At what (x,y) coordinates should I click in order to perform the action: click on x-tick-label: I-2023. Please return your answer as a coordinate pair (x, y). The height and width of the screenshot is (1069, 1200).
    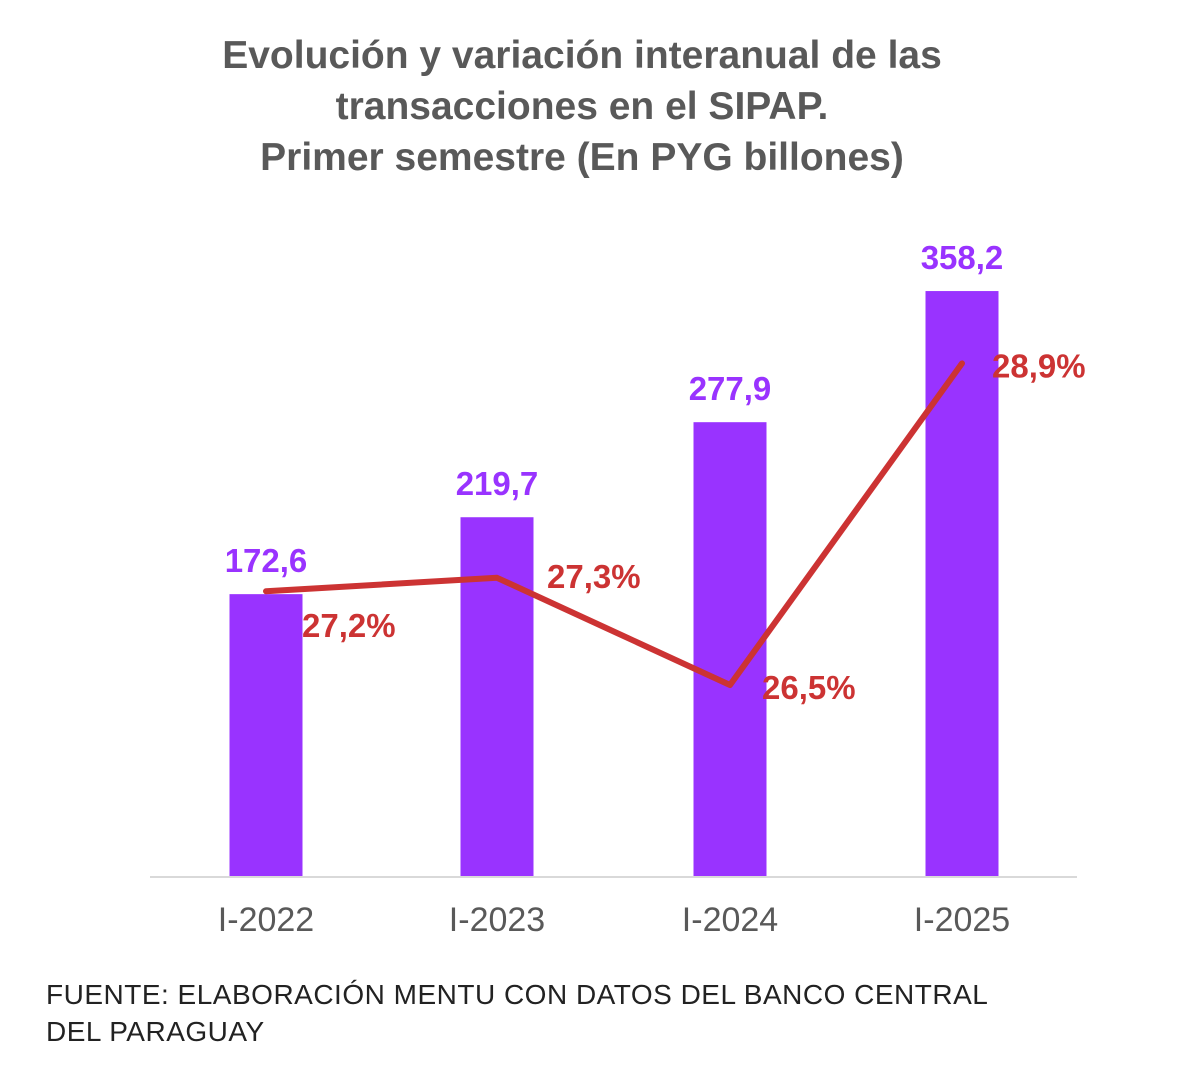
    Looking at the image, I should click on (497, 920).